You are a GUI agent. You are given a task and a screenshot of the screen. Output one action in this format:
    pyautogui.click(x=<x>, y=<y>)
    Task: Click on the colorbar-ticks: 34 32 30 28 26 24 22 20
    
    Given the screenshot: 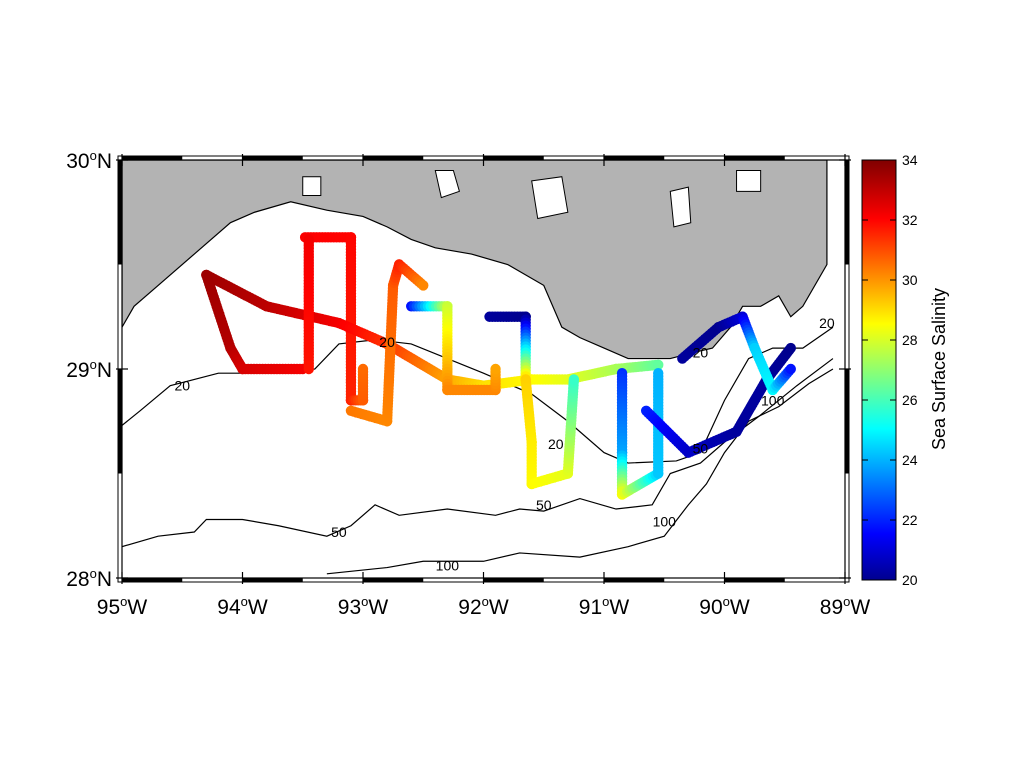 What is the action you would take?
    pyautogui.click(x=890, y=370)
    